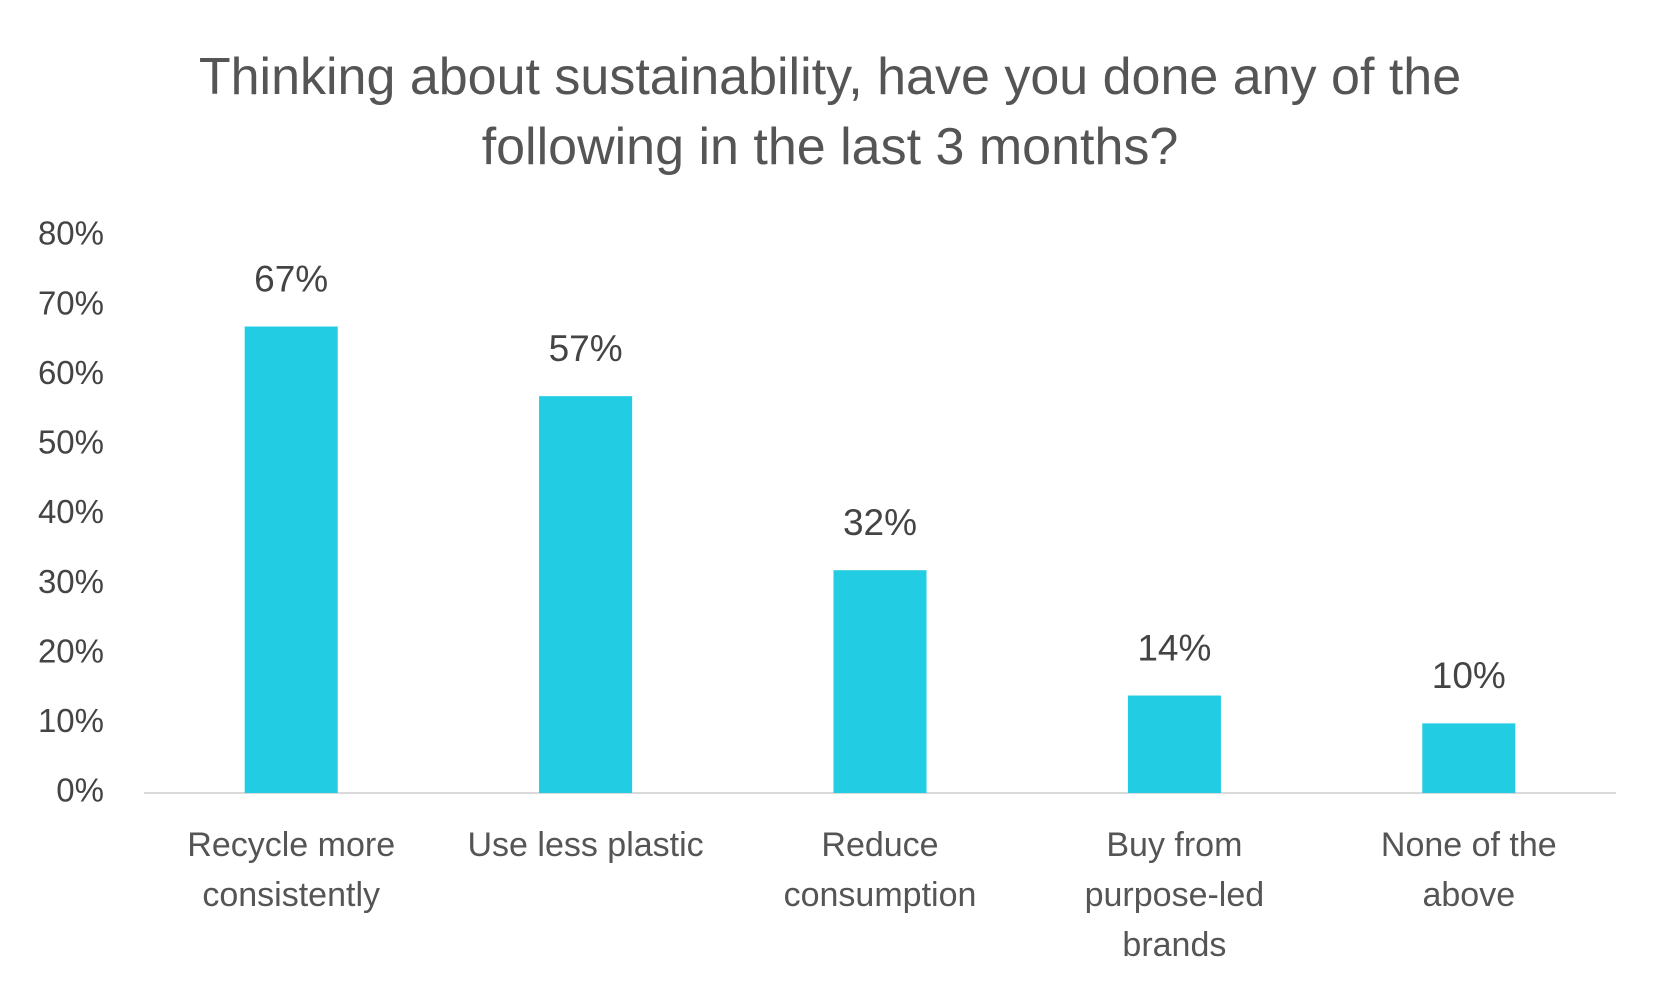 The width and height of the screenshot is (1659, 999). Describe the element at coordinates (291, 870) in the screenshot. I see `x-tick-label: Recycle more consistently` at that location.